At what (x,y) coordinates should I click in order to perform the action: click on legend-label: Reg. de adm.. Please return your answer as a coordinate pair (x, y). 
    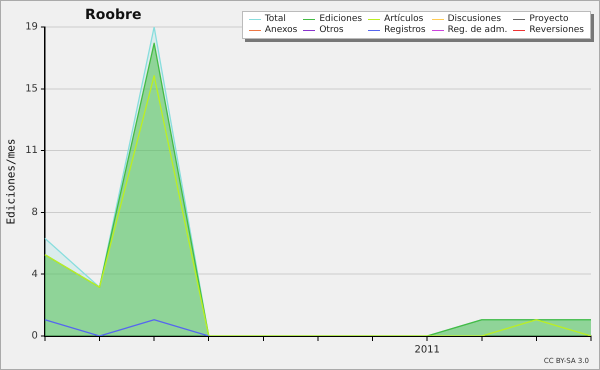
    Looking at the image, I should click on (477, 30).